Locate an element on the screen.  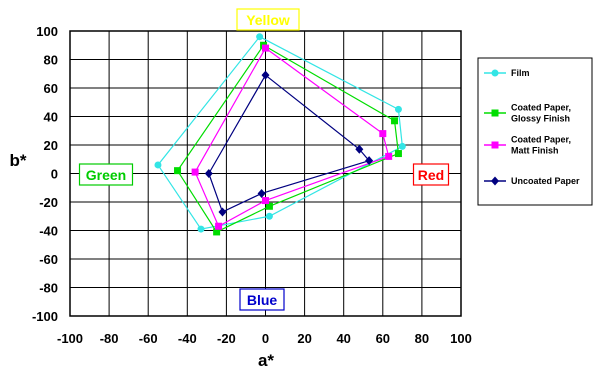
legend-label: Uncoated Paper is located at coordinates (545, 181).